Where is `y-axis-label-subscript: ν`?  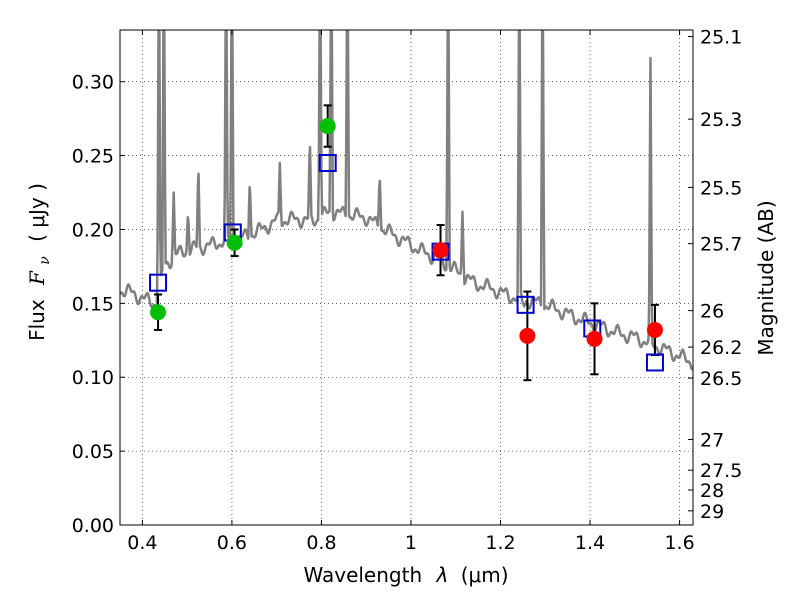
y-axis-label-subscript: ν is located at coordinates (45, 260).